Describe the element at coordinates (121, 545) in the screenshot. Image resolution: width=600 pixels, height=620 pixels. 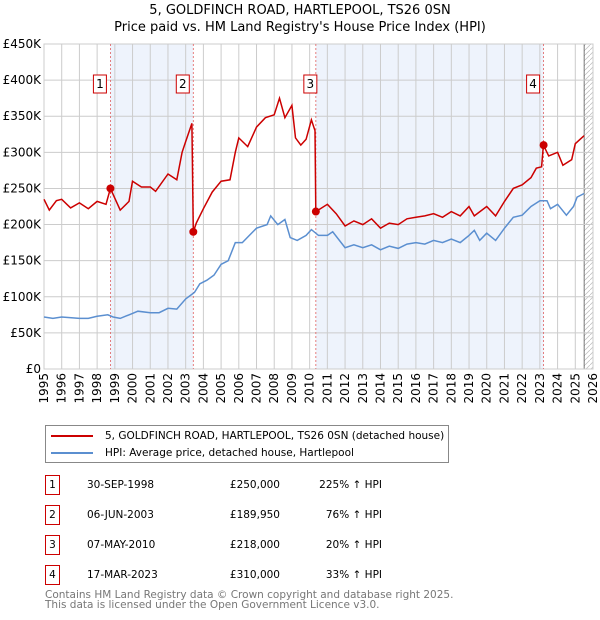
I see `sale-date: 07-MAY-2010` at that location.